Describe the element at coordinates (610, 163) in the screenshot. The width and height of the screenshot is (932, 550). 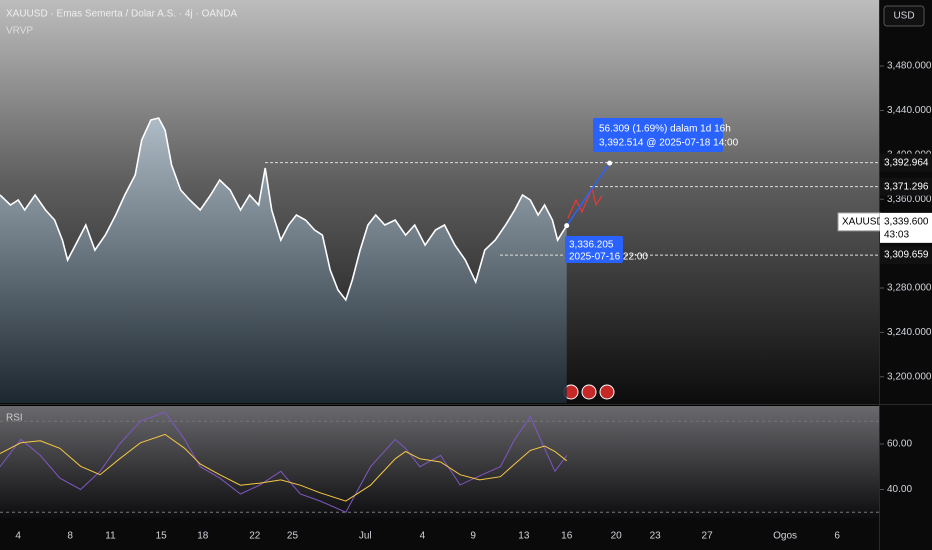
I see `projection-end` at that location.